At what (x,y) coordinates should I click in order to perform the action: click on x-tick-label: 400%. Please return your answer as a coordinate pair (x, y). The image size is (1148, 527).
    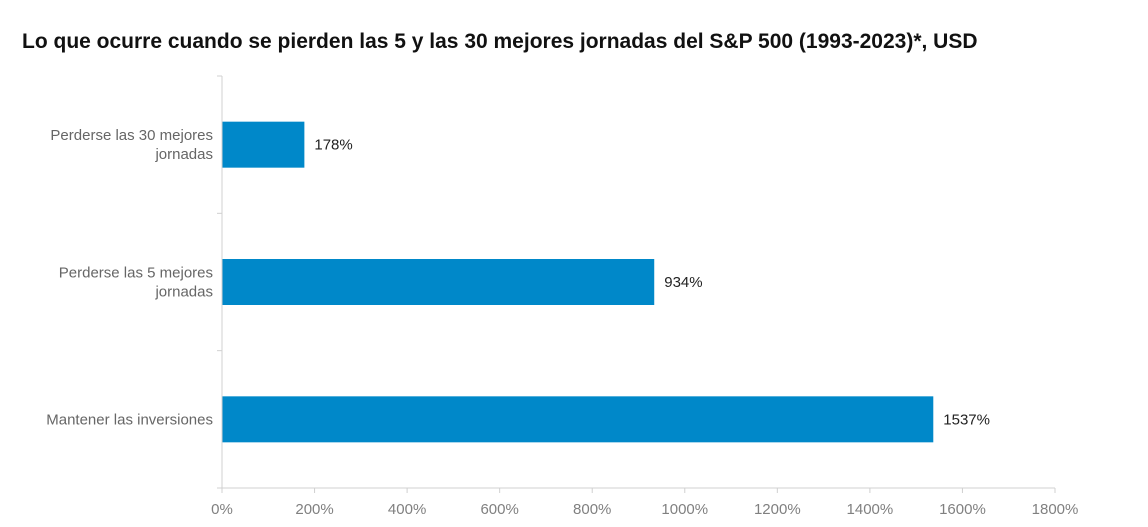
    Looking at the image, I should click on (407, 509).